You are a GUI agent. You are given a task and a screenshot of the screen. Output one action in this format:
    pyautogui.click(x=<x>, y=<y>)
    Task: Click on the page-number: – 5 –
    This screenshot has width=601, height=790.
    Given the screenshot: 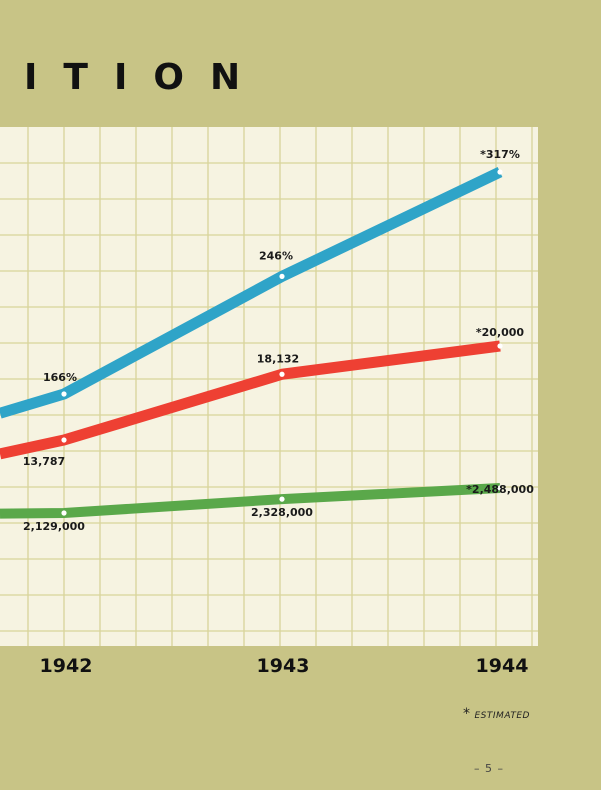 What is the action you would take?
    pyautogui.click(x=489, y=768)
    